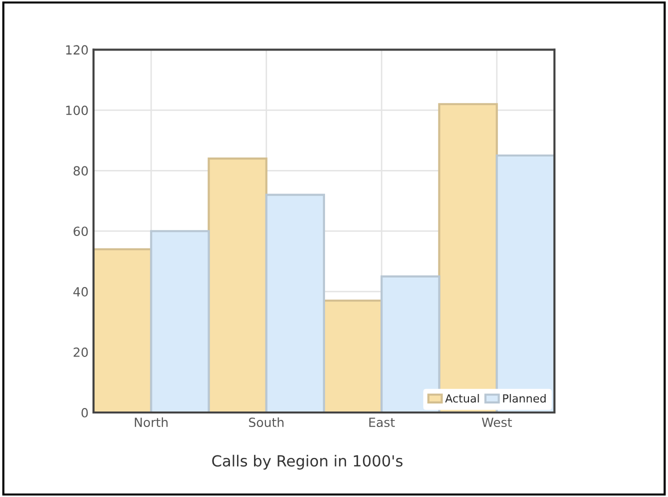  I want to click on y-tick-label: 40, so click(80, 291).